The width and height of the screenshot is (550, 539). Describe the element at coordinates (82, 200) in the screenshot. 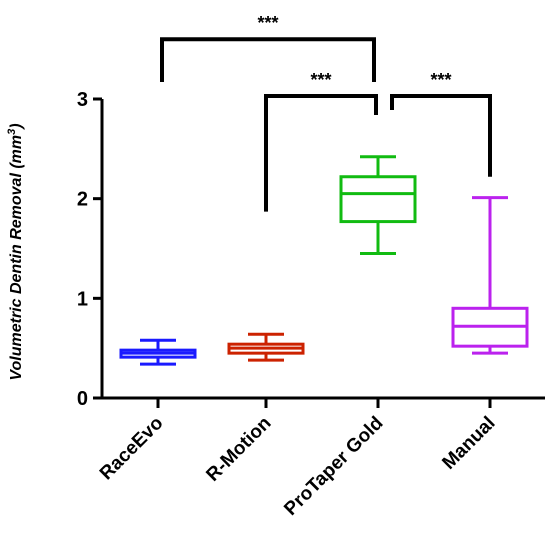

I see `y-tick-label: 2` at that location.